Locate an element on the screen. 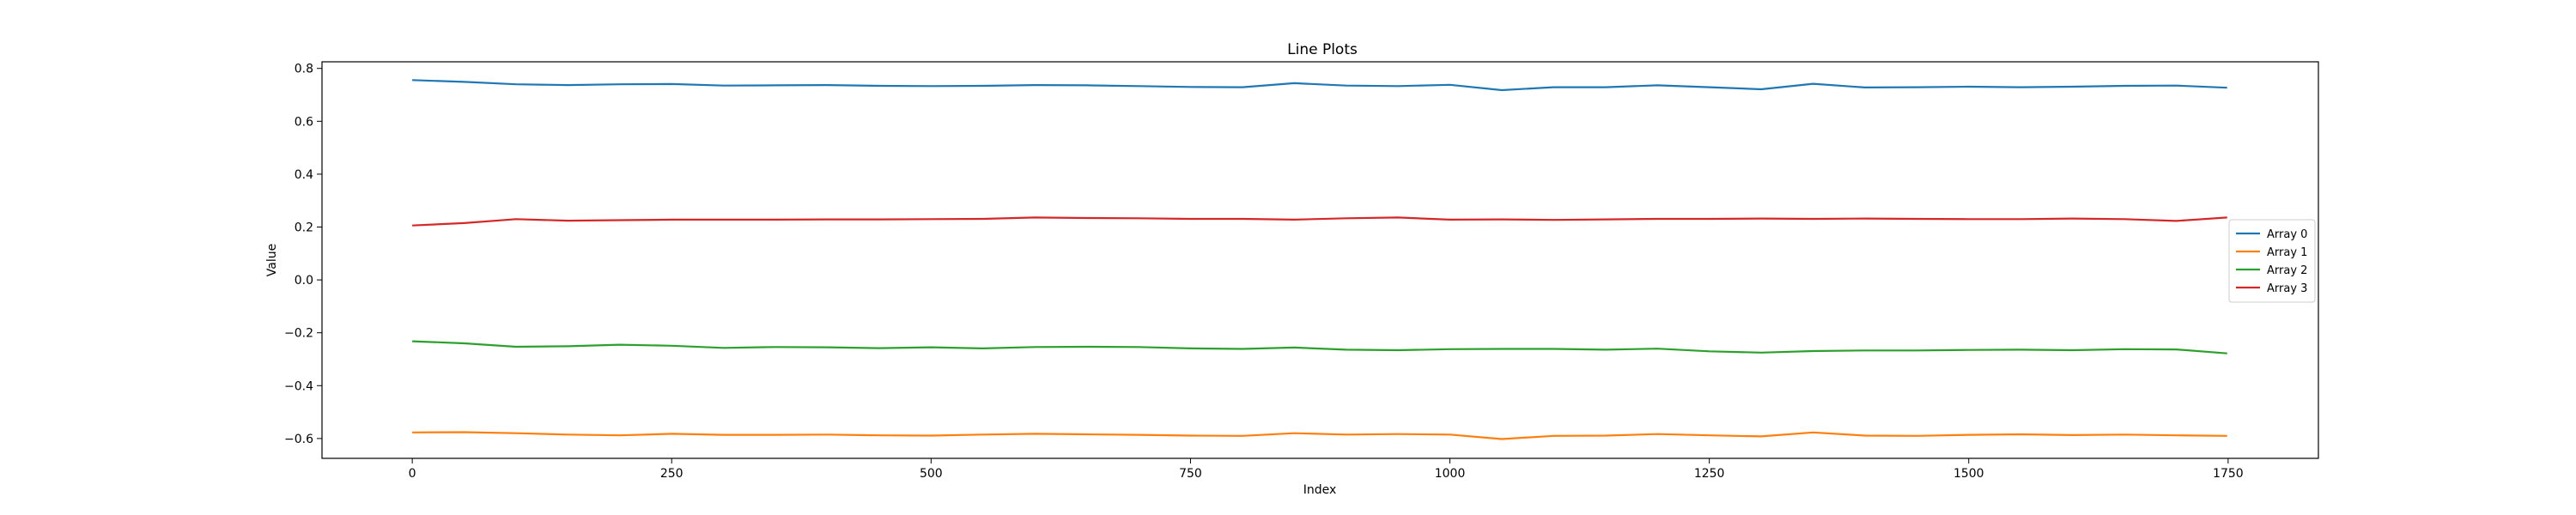 This screenshot has height=515, width=2576. y-axis-label: Value is located at coordinates (272, 260).